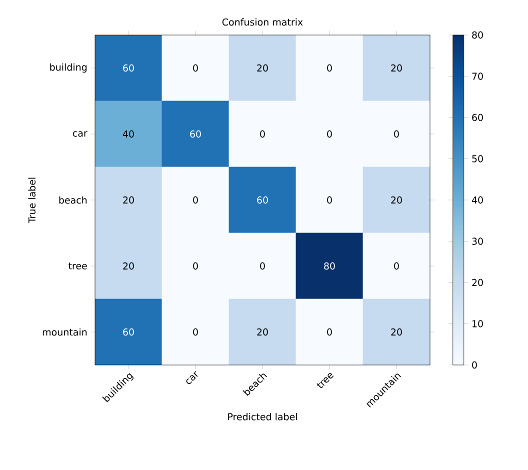 This screenshot has width=528, height=470. Describe the element at coordinates (262, 22) in the screenshot. I see `chart-title: Confusion matrix` at that location.